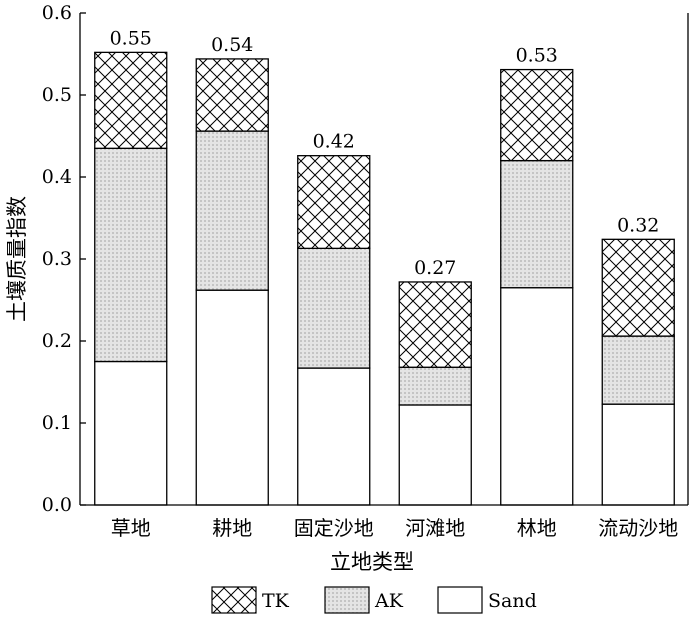 This screenshot has height=618, width=700. I want to click on legend-swatch-sand, so click(460, 600).